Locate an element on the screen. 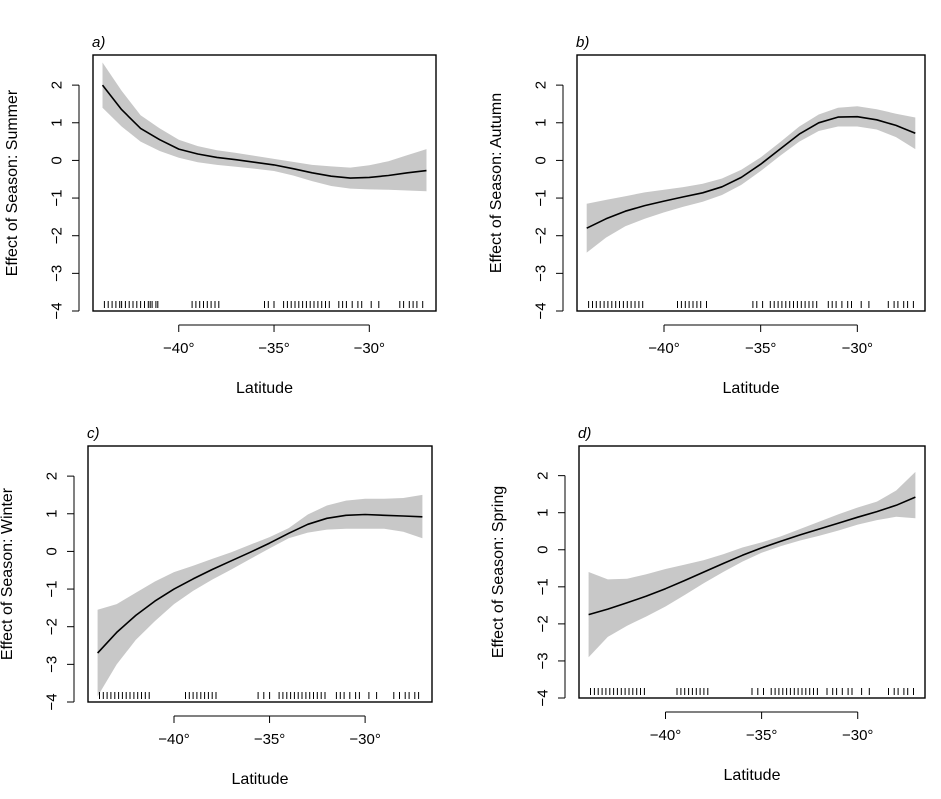  panel-label: a) is located at coordinates (98, 42).